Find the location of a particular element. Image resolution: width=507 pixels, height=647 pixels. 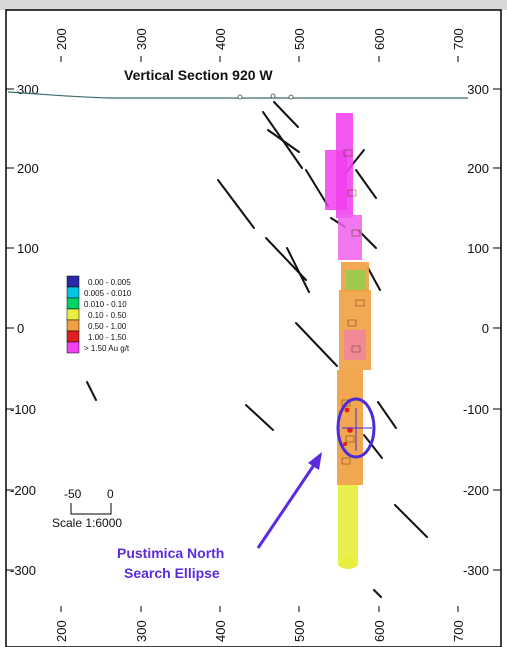

grade-zone-high-lower is located at coordinates (350, 237).